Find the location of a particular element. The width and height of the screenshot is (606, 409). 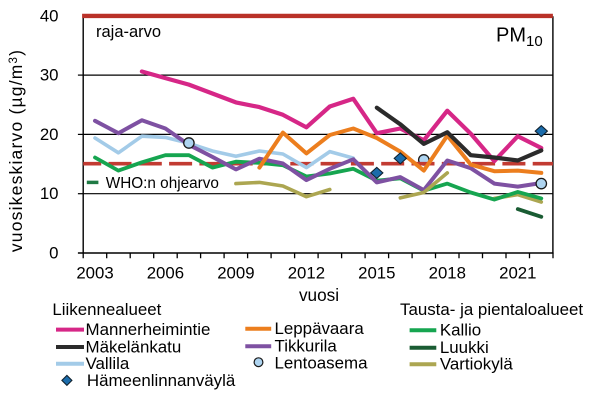

svg-text: Liikennealueet is located at coordinates (106, 309).